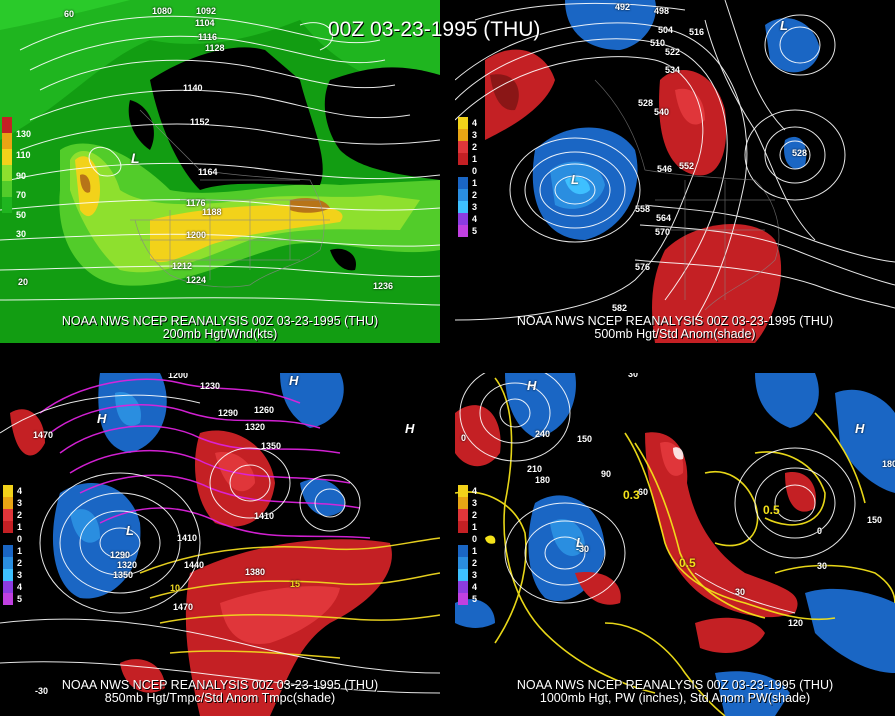 The width and height of the screenshot is (895, 716). Describe the element at coordinates (687, 563) in the screenshot. I see `contour-label: 0.5` at that location.